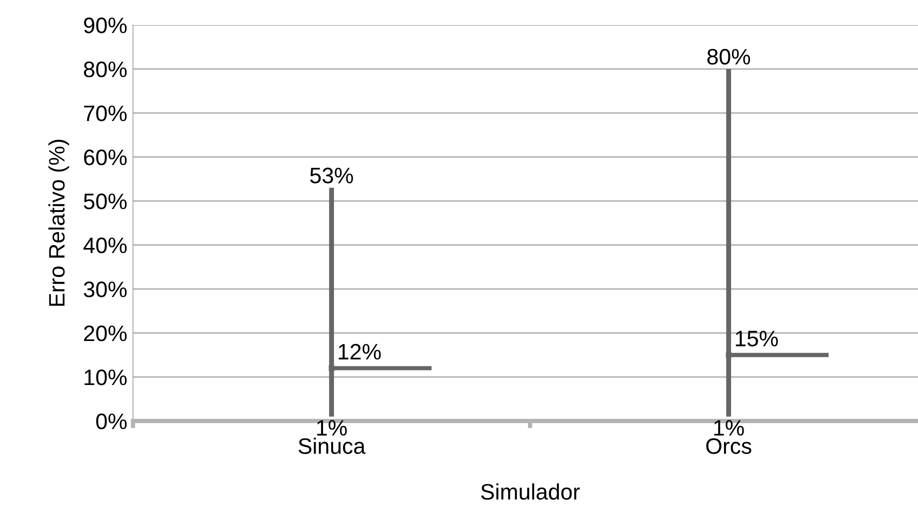 Image resolution: width=918 pixels, height=509 pixels. Describe the element at coordinates (729, 446) in the screenshot. I see `x-tick-label: Orcs` at that location.